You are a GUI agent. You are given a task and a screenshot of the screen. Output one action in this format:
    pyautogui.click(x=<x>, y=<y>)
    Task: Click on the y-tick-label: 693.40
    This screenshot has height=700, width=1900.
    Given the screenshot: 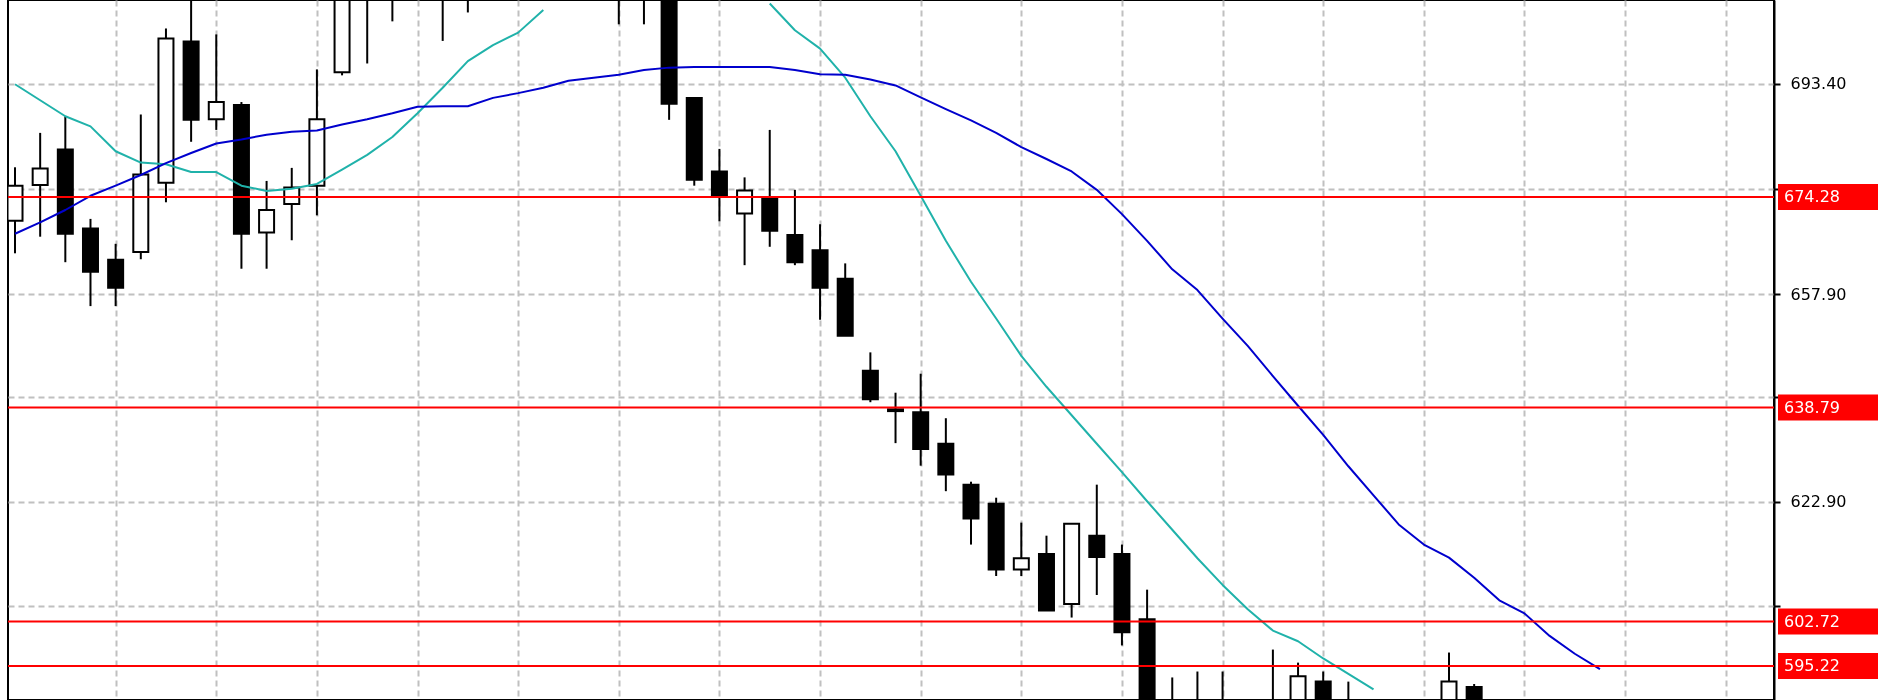 What is the action you would take?
    pyautogui.click(x=1818, y=84)
    